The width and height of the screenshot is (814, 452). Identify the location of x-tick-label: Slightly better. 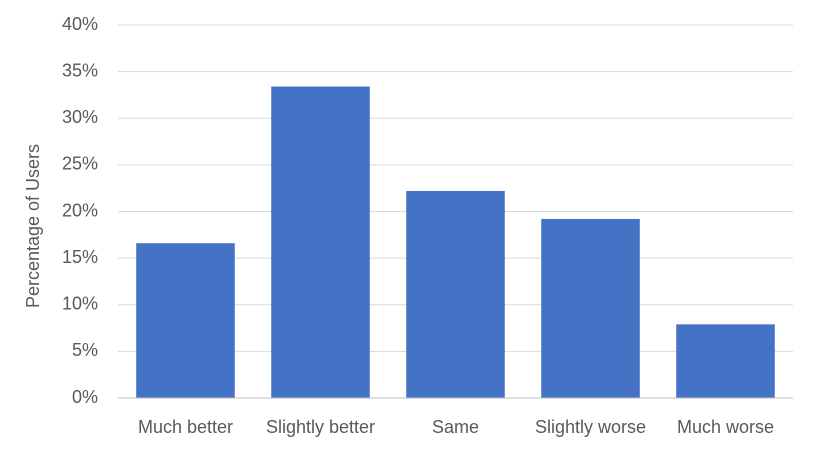
(320, 427).